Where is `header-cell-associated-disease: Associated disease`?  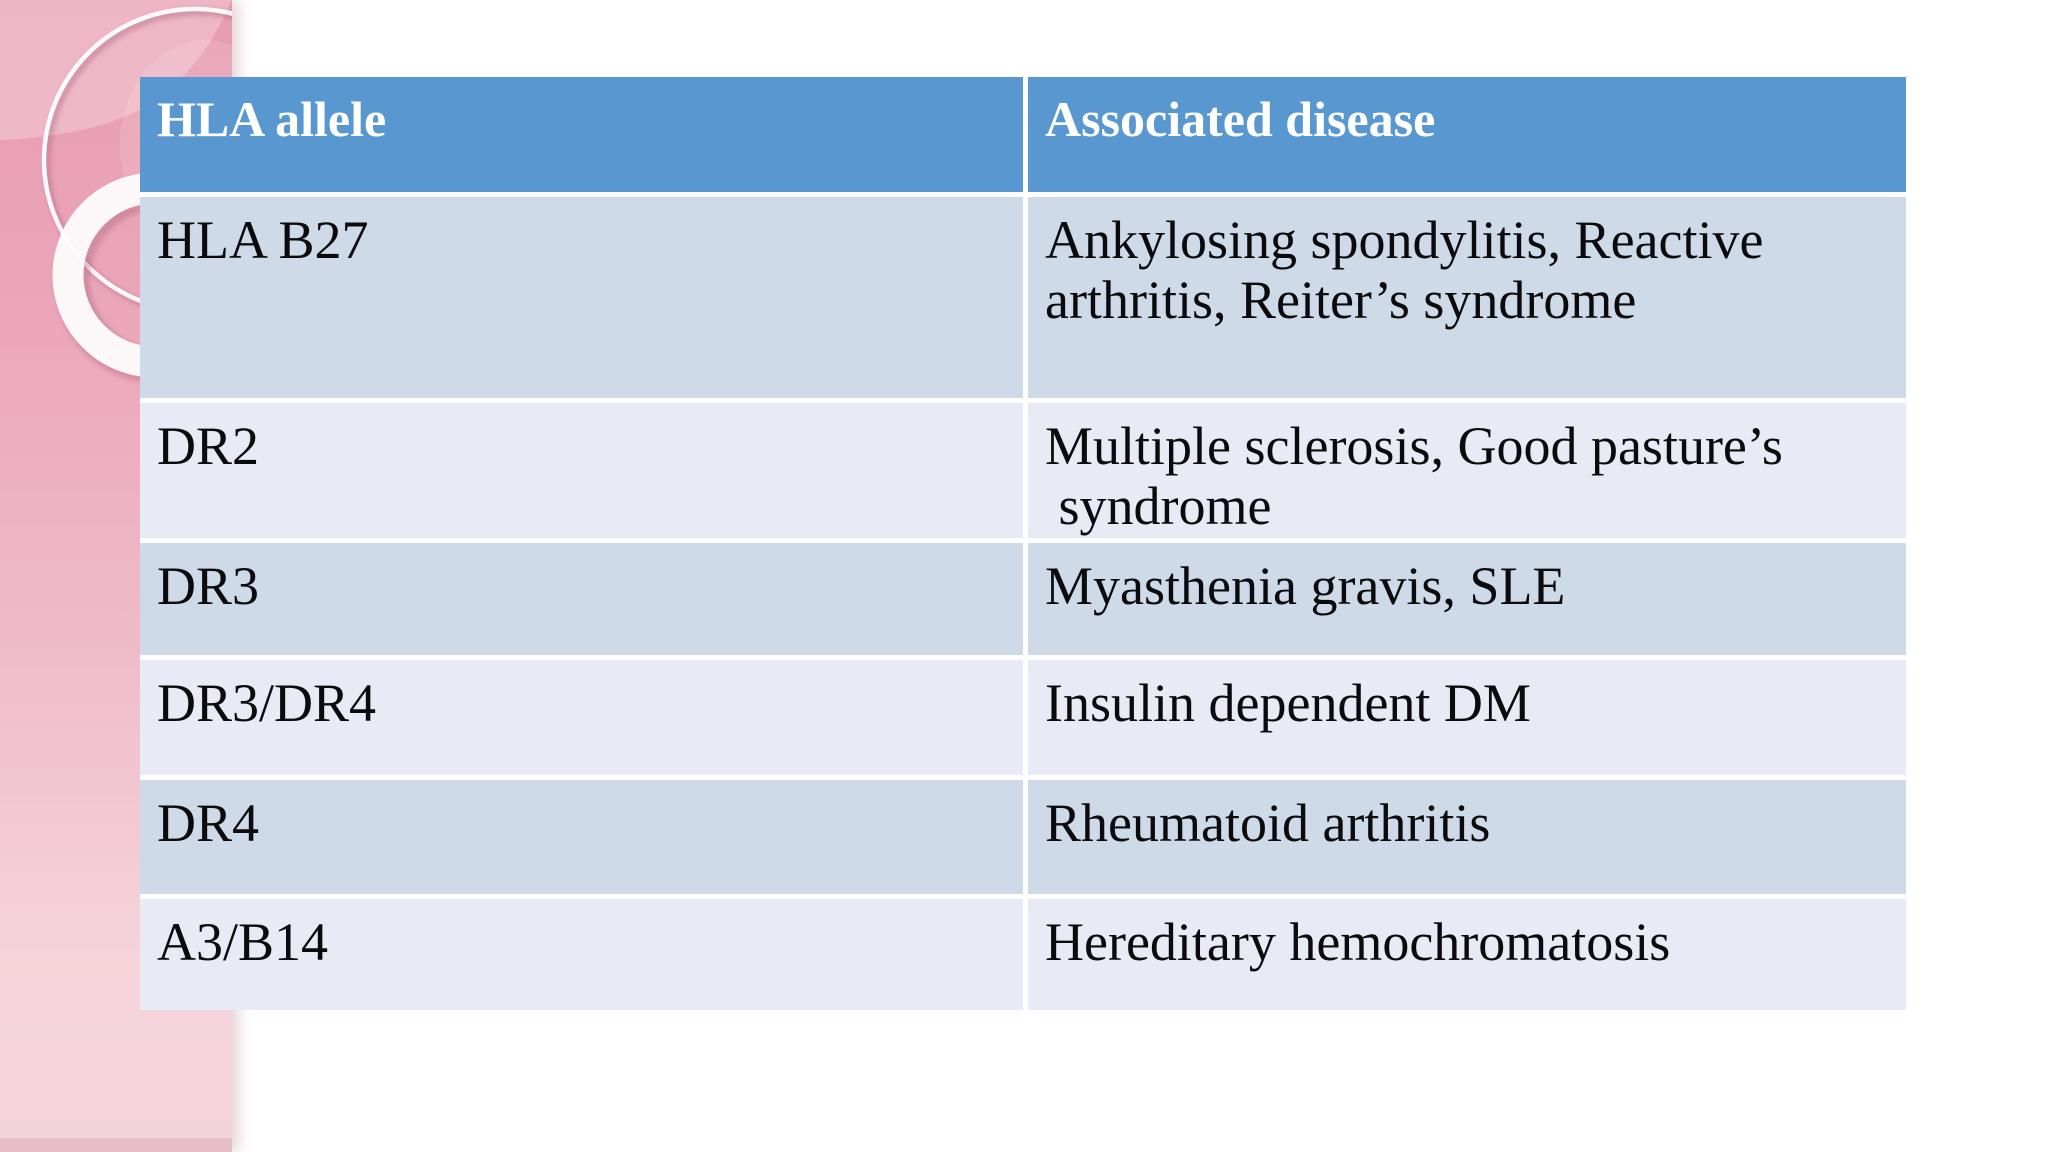 header-cell-associated-disease: Associated disease is located at coordinates (1467, 134).